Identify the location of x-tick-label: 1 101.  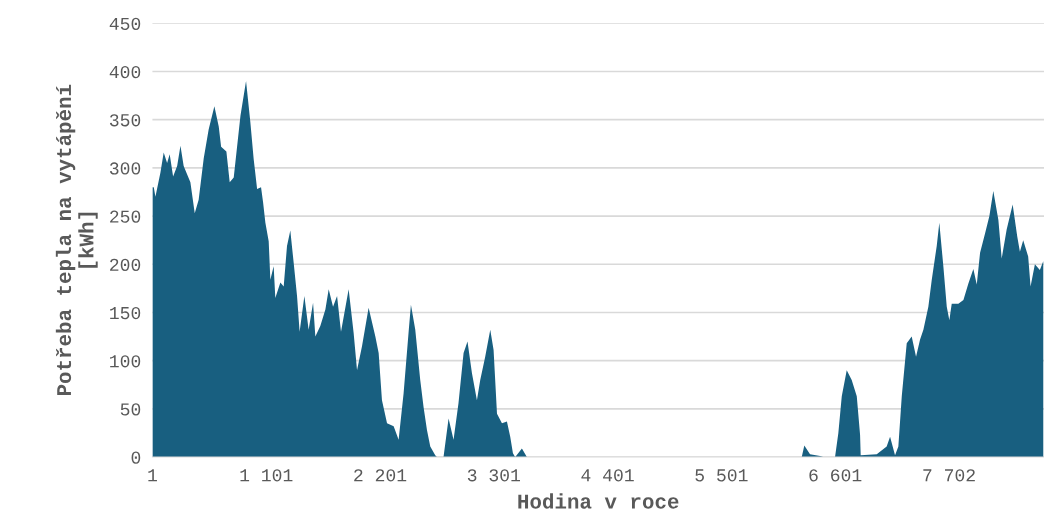
(266, 475).